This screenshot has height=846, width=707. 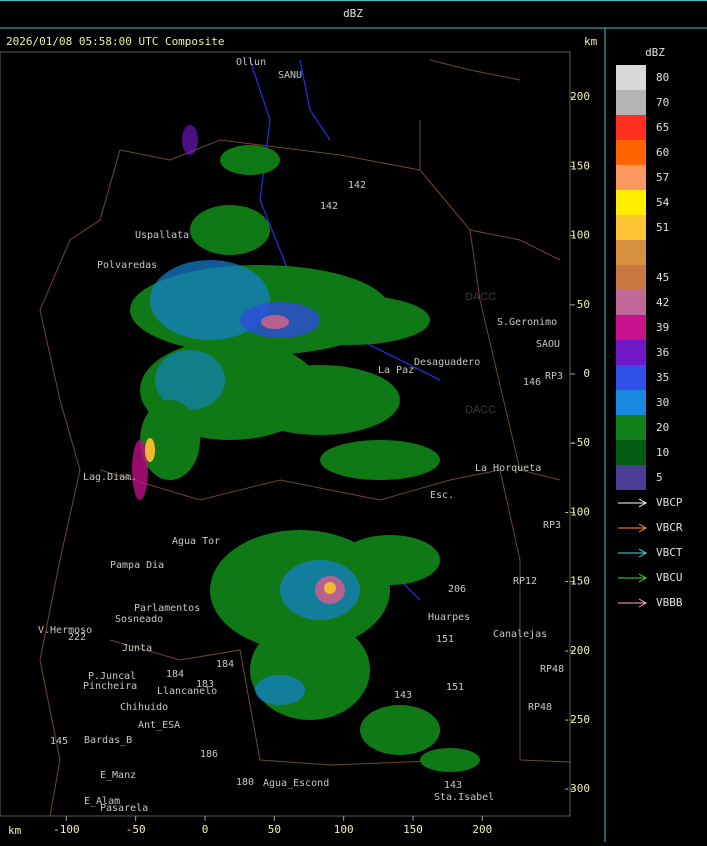 What do you see at coordinates (205, 829) in the screenshot?
I see `x-tick-label: 0` at bounding box center [205, 829].